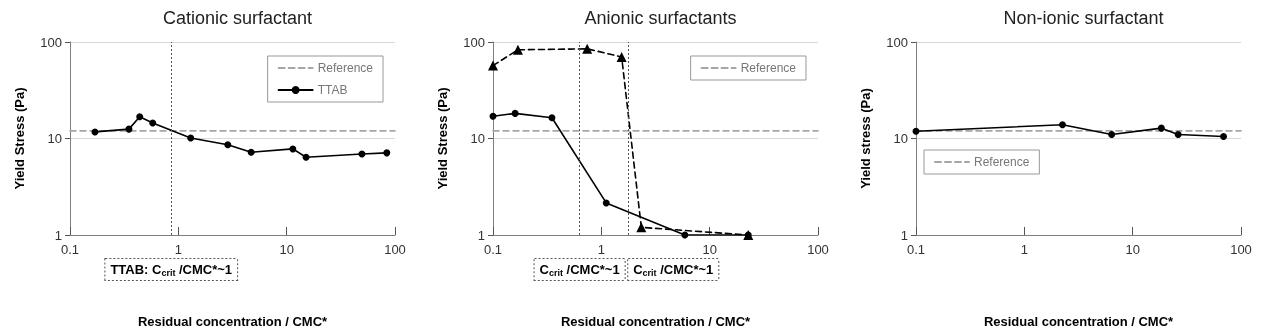 The image size is (1269, 335). What do you see at coordinates (865, 138) in the screenshot?
I see `y-axis-title: Yield stress (Pa)` at bounding box center [865, 138].